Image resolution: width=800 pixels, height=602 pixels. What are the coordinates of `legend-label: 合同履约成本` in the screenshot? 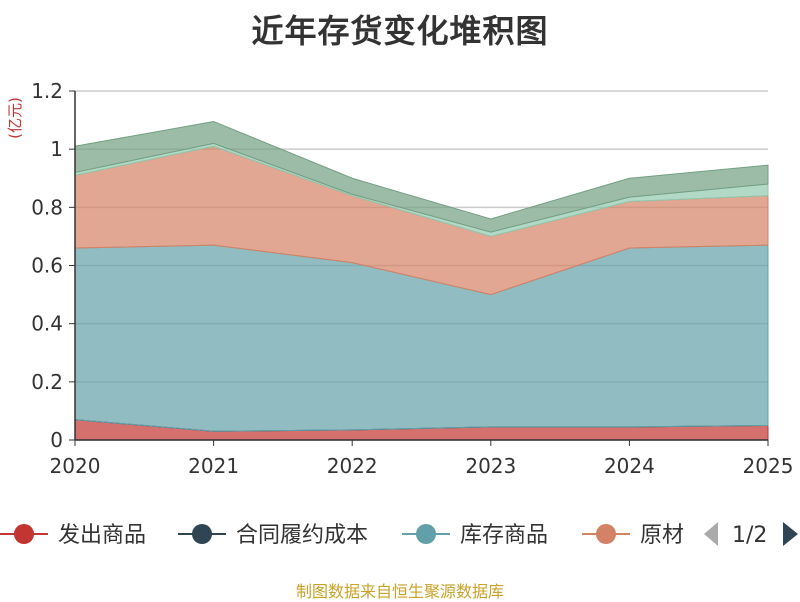 It's located at (302, 535).